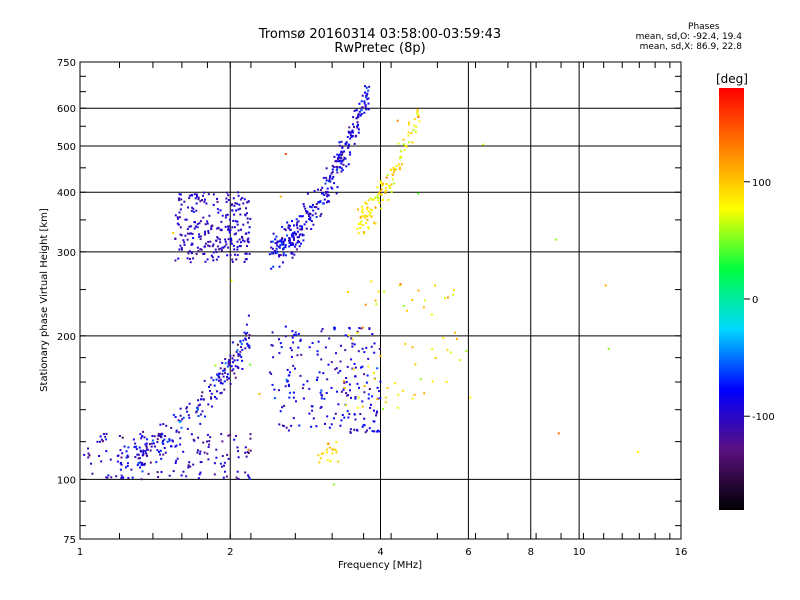 Image resolution: width=800 pixels, height=600 pixels. I want to click on y-tick-label: 200, so click(66, 337).